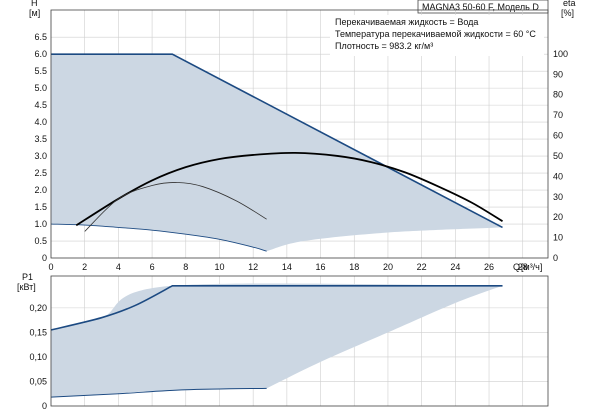  I want to click on title-box: MAGNA3 50-60 F, Модель D, so click(483, 7).